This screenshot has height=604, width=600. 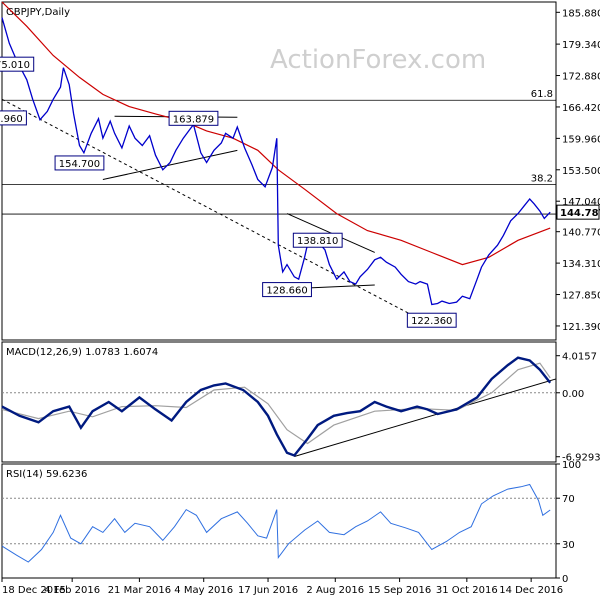 What do you see at coordinates (531, 590) in the screenshot?
I see `x-tick-label: 14 Dec 2016` at bounding box center [531, 590].